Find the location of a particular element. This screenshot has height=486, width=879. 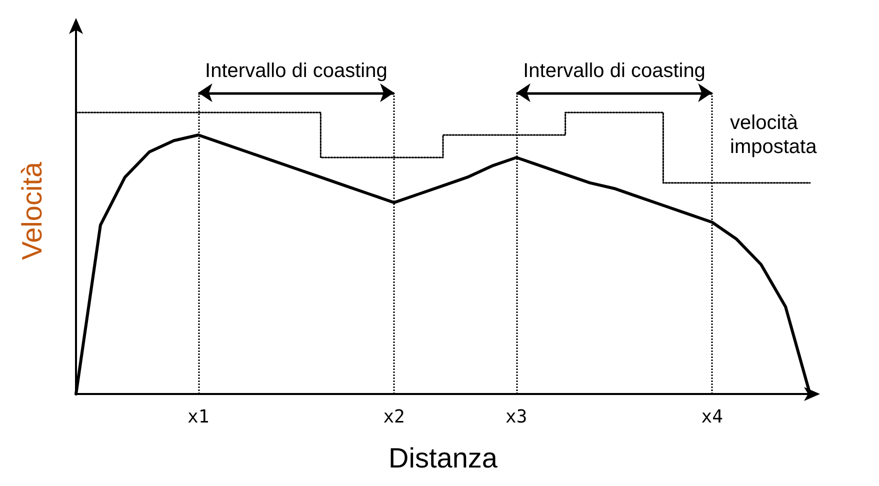

x-tick-label: x2 is located at coordinates (394, 417).